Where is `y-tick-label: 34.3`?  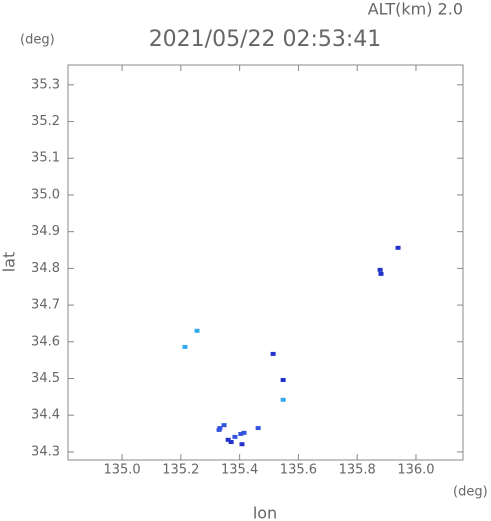 y-tick-label: 34.3 is located at coordinates (45, 451).